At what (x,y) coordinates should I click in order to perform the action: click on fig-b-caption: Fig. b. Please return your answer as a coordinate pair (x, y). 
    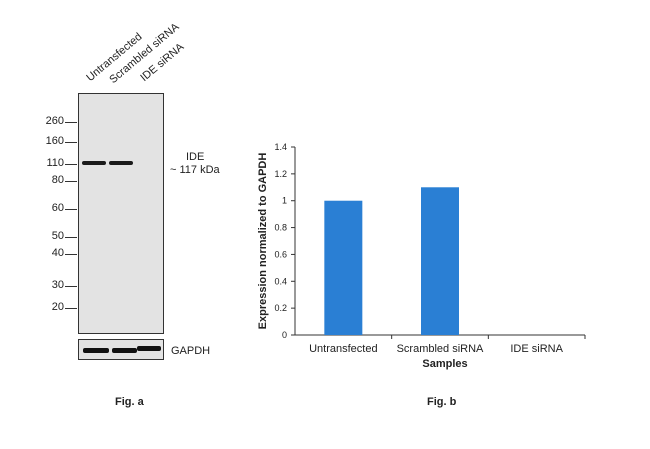
    Looking at the image, I should click on (442, 402).